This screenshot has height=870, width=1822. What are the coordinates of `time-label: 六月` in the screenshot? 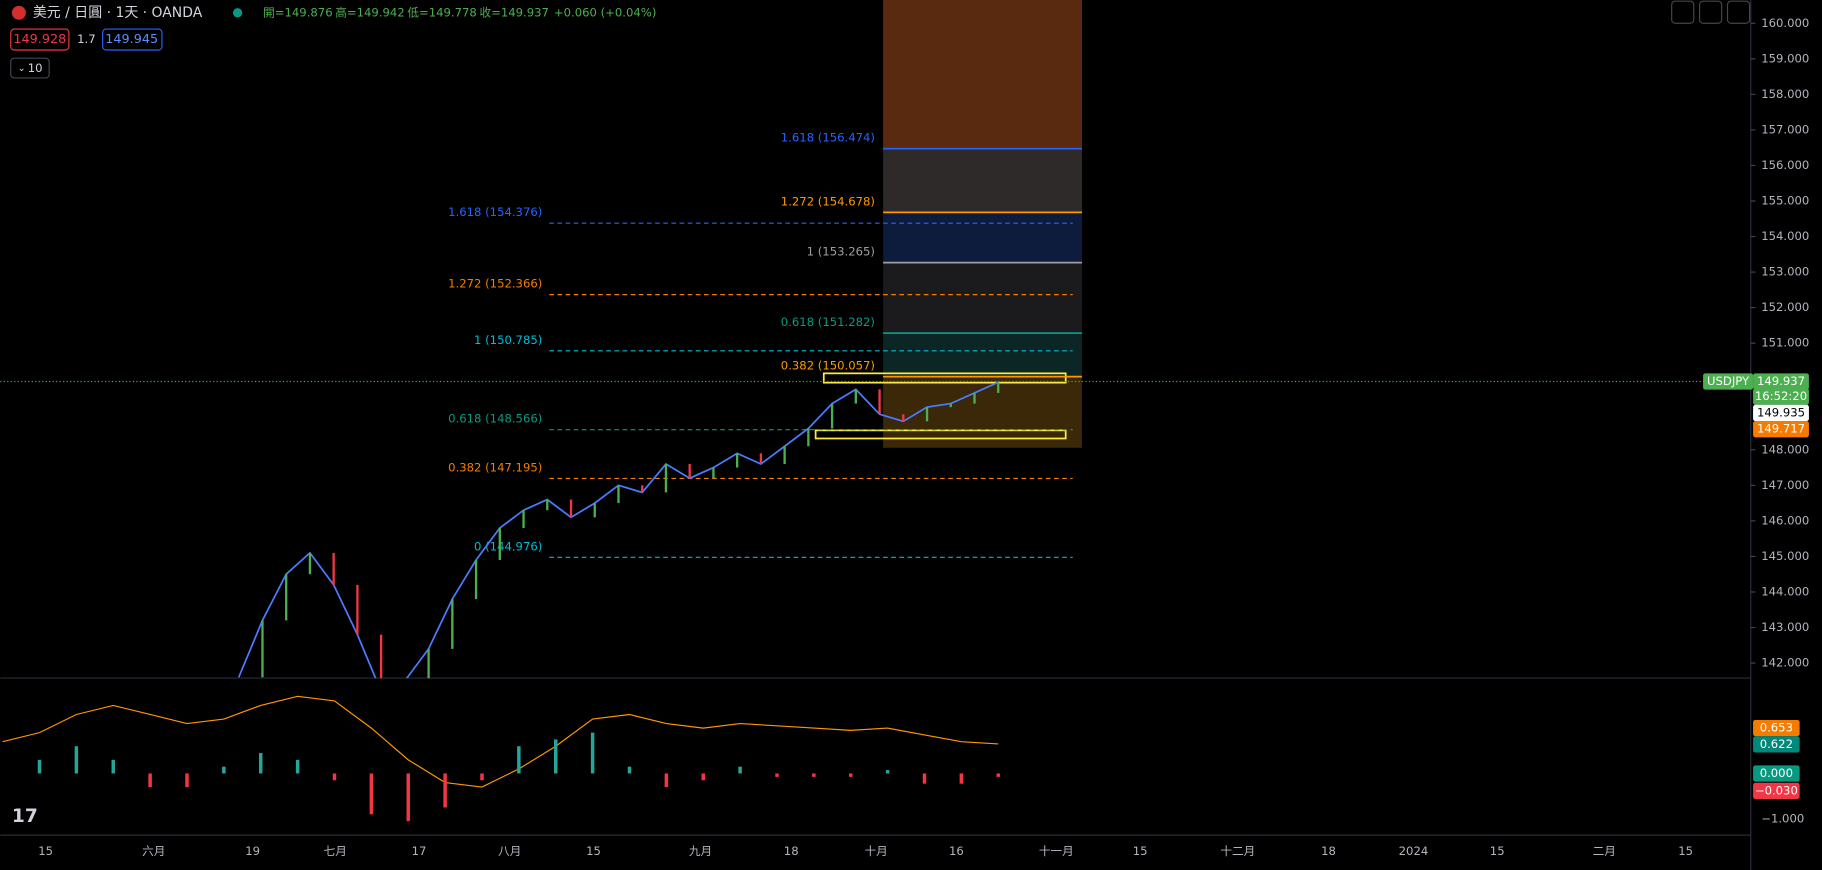 It's located at (153, 851).